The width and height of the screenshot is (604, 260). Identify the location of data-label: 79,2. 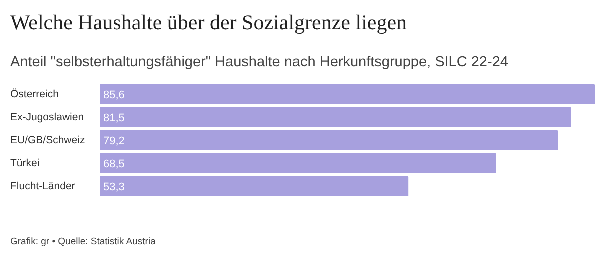
(114, 142).